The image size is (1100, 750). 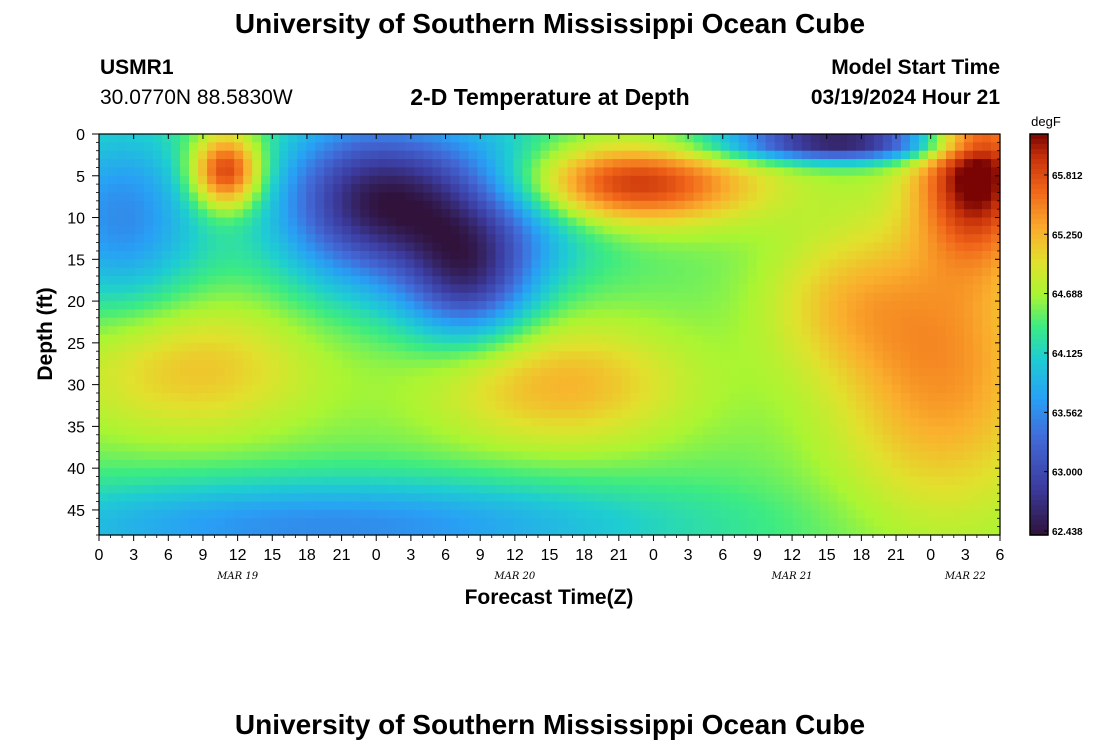 I want to click on x-tick-label: 12, so click(x=515, y=555).